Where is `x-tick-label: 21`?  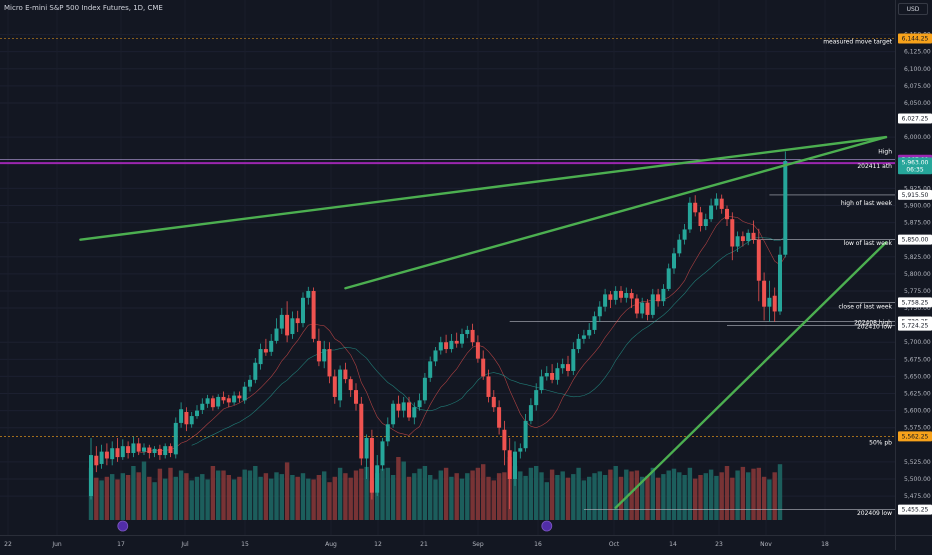
x-tick-label: 21 is located at coordinates (424, 544).